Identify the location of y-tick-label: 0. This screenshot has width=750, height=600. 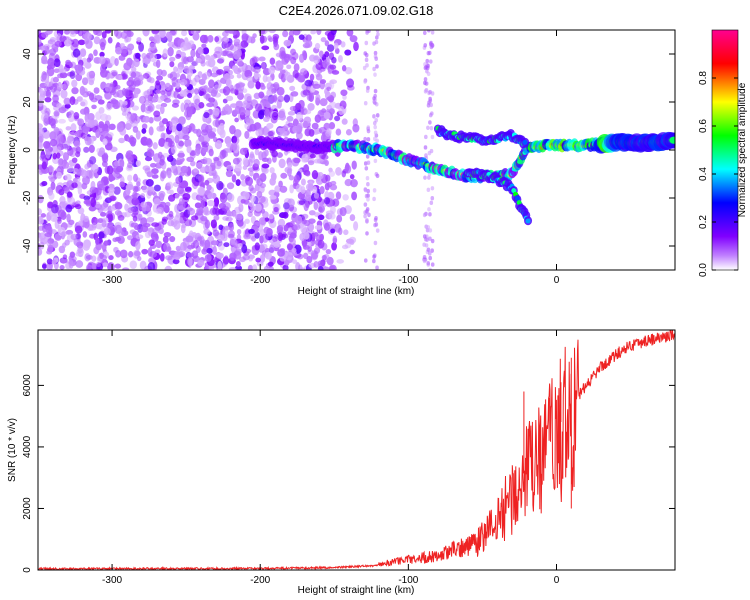
(27, 570).